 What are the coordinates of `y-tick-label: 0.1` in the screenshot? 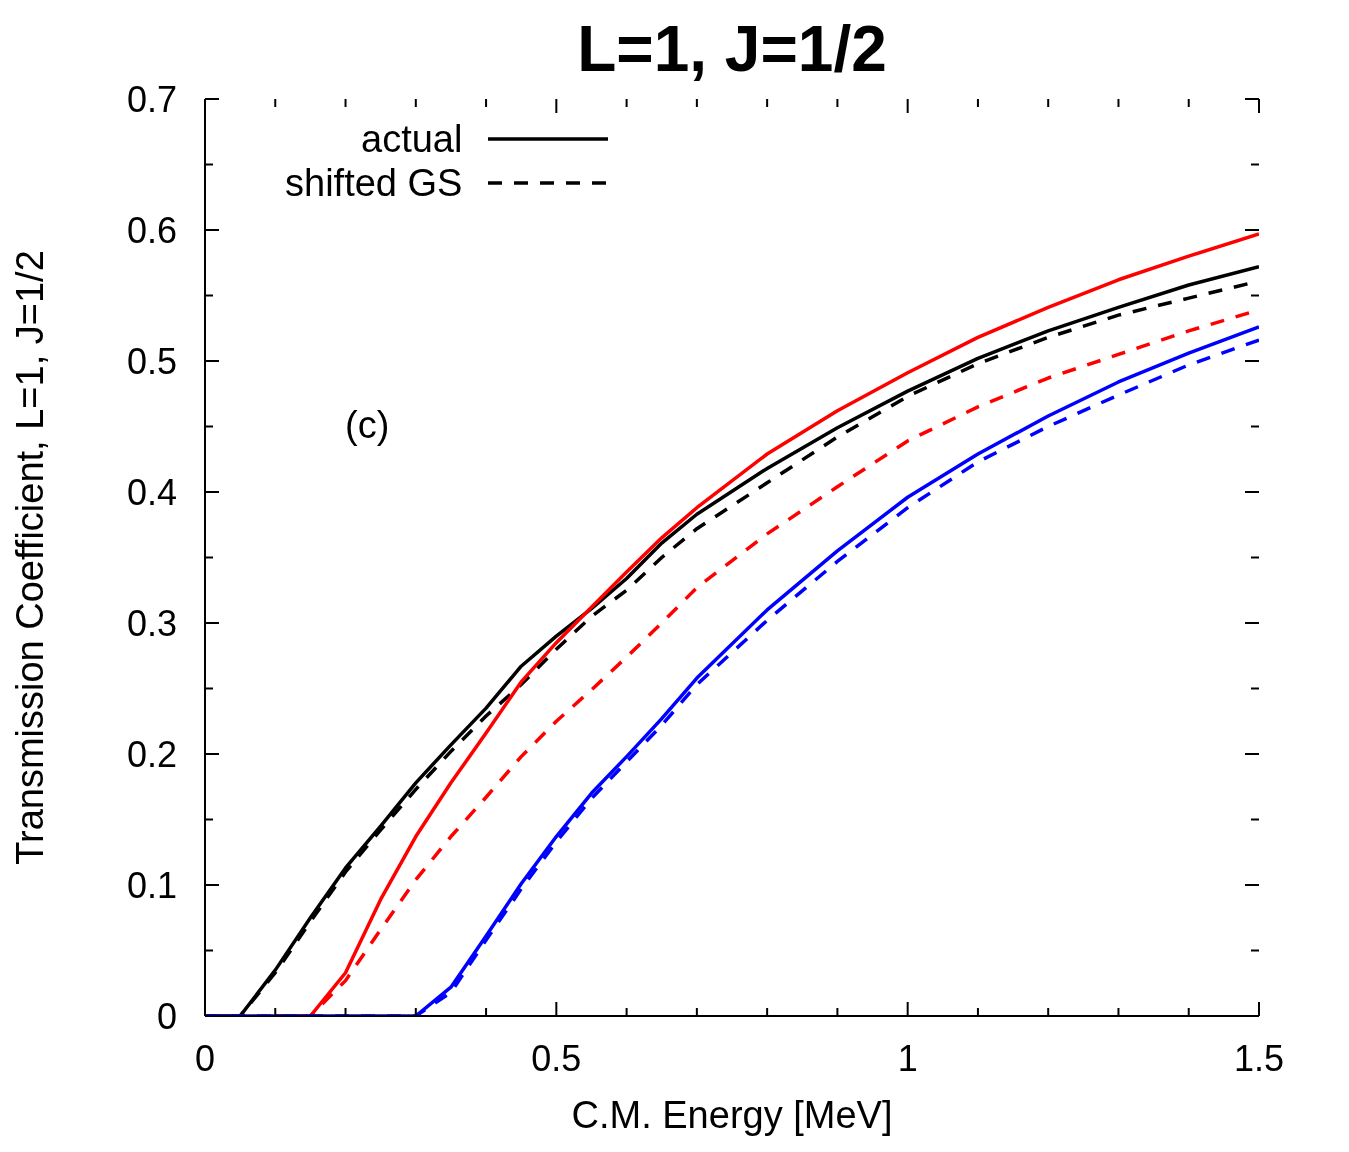 It's located at (151, 885).